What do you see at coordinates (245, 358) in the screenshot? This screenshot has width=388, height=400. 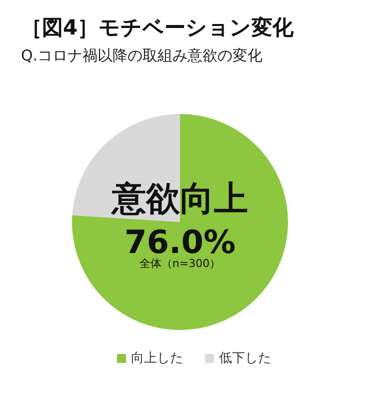 I see `legend-label: 低下した` at bounding box center [245, 358].